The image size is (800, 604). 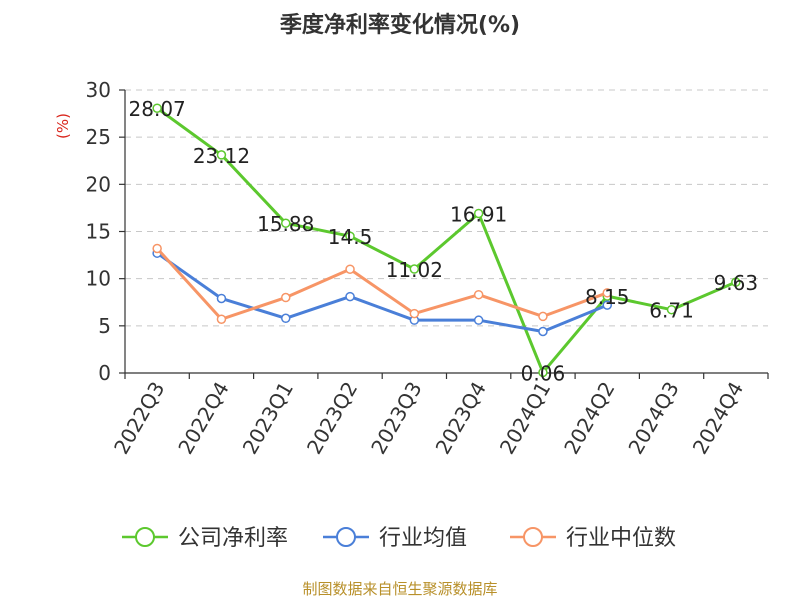 What do you see at coordinates (400, 25) in the screenshot?
I see `chart-title: 季度净利率变化情况(%)` at bounding box center [400, 25].